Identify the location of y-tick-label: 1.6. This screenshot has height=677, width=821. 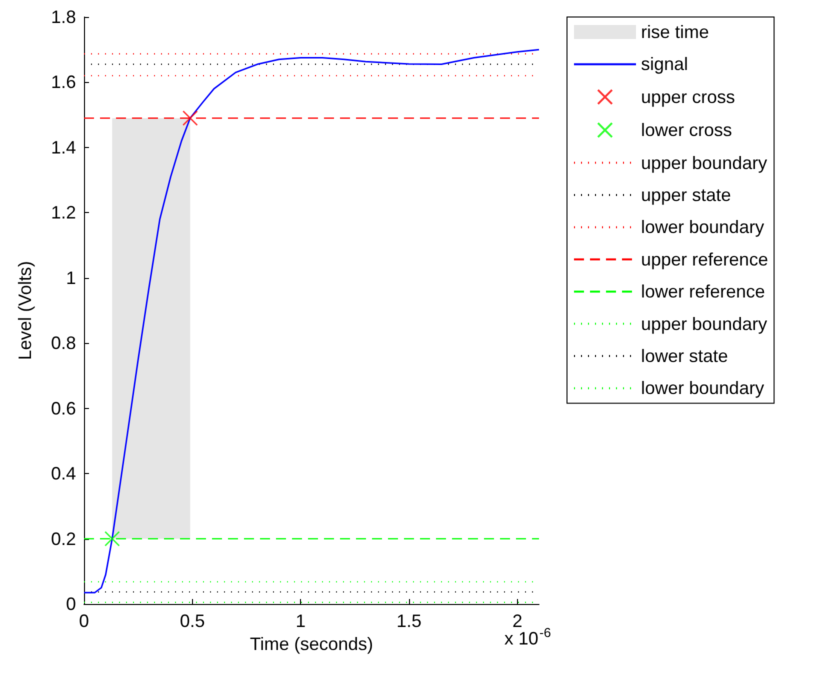
(63, 82).